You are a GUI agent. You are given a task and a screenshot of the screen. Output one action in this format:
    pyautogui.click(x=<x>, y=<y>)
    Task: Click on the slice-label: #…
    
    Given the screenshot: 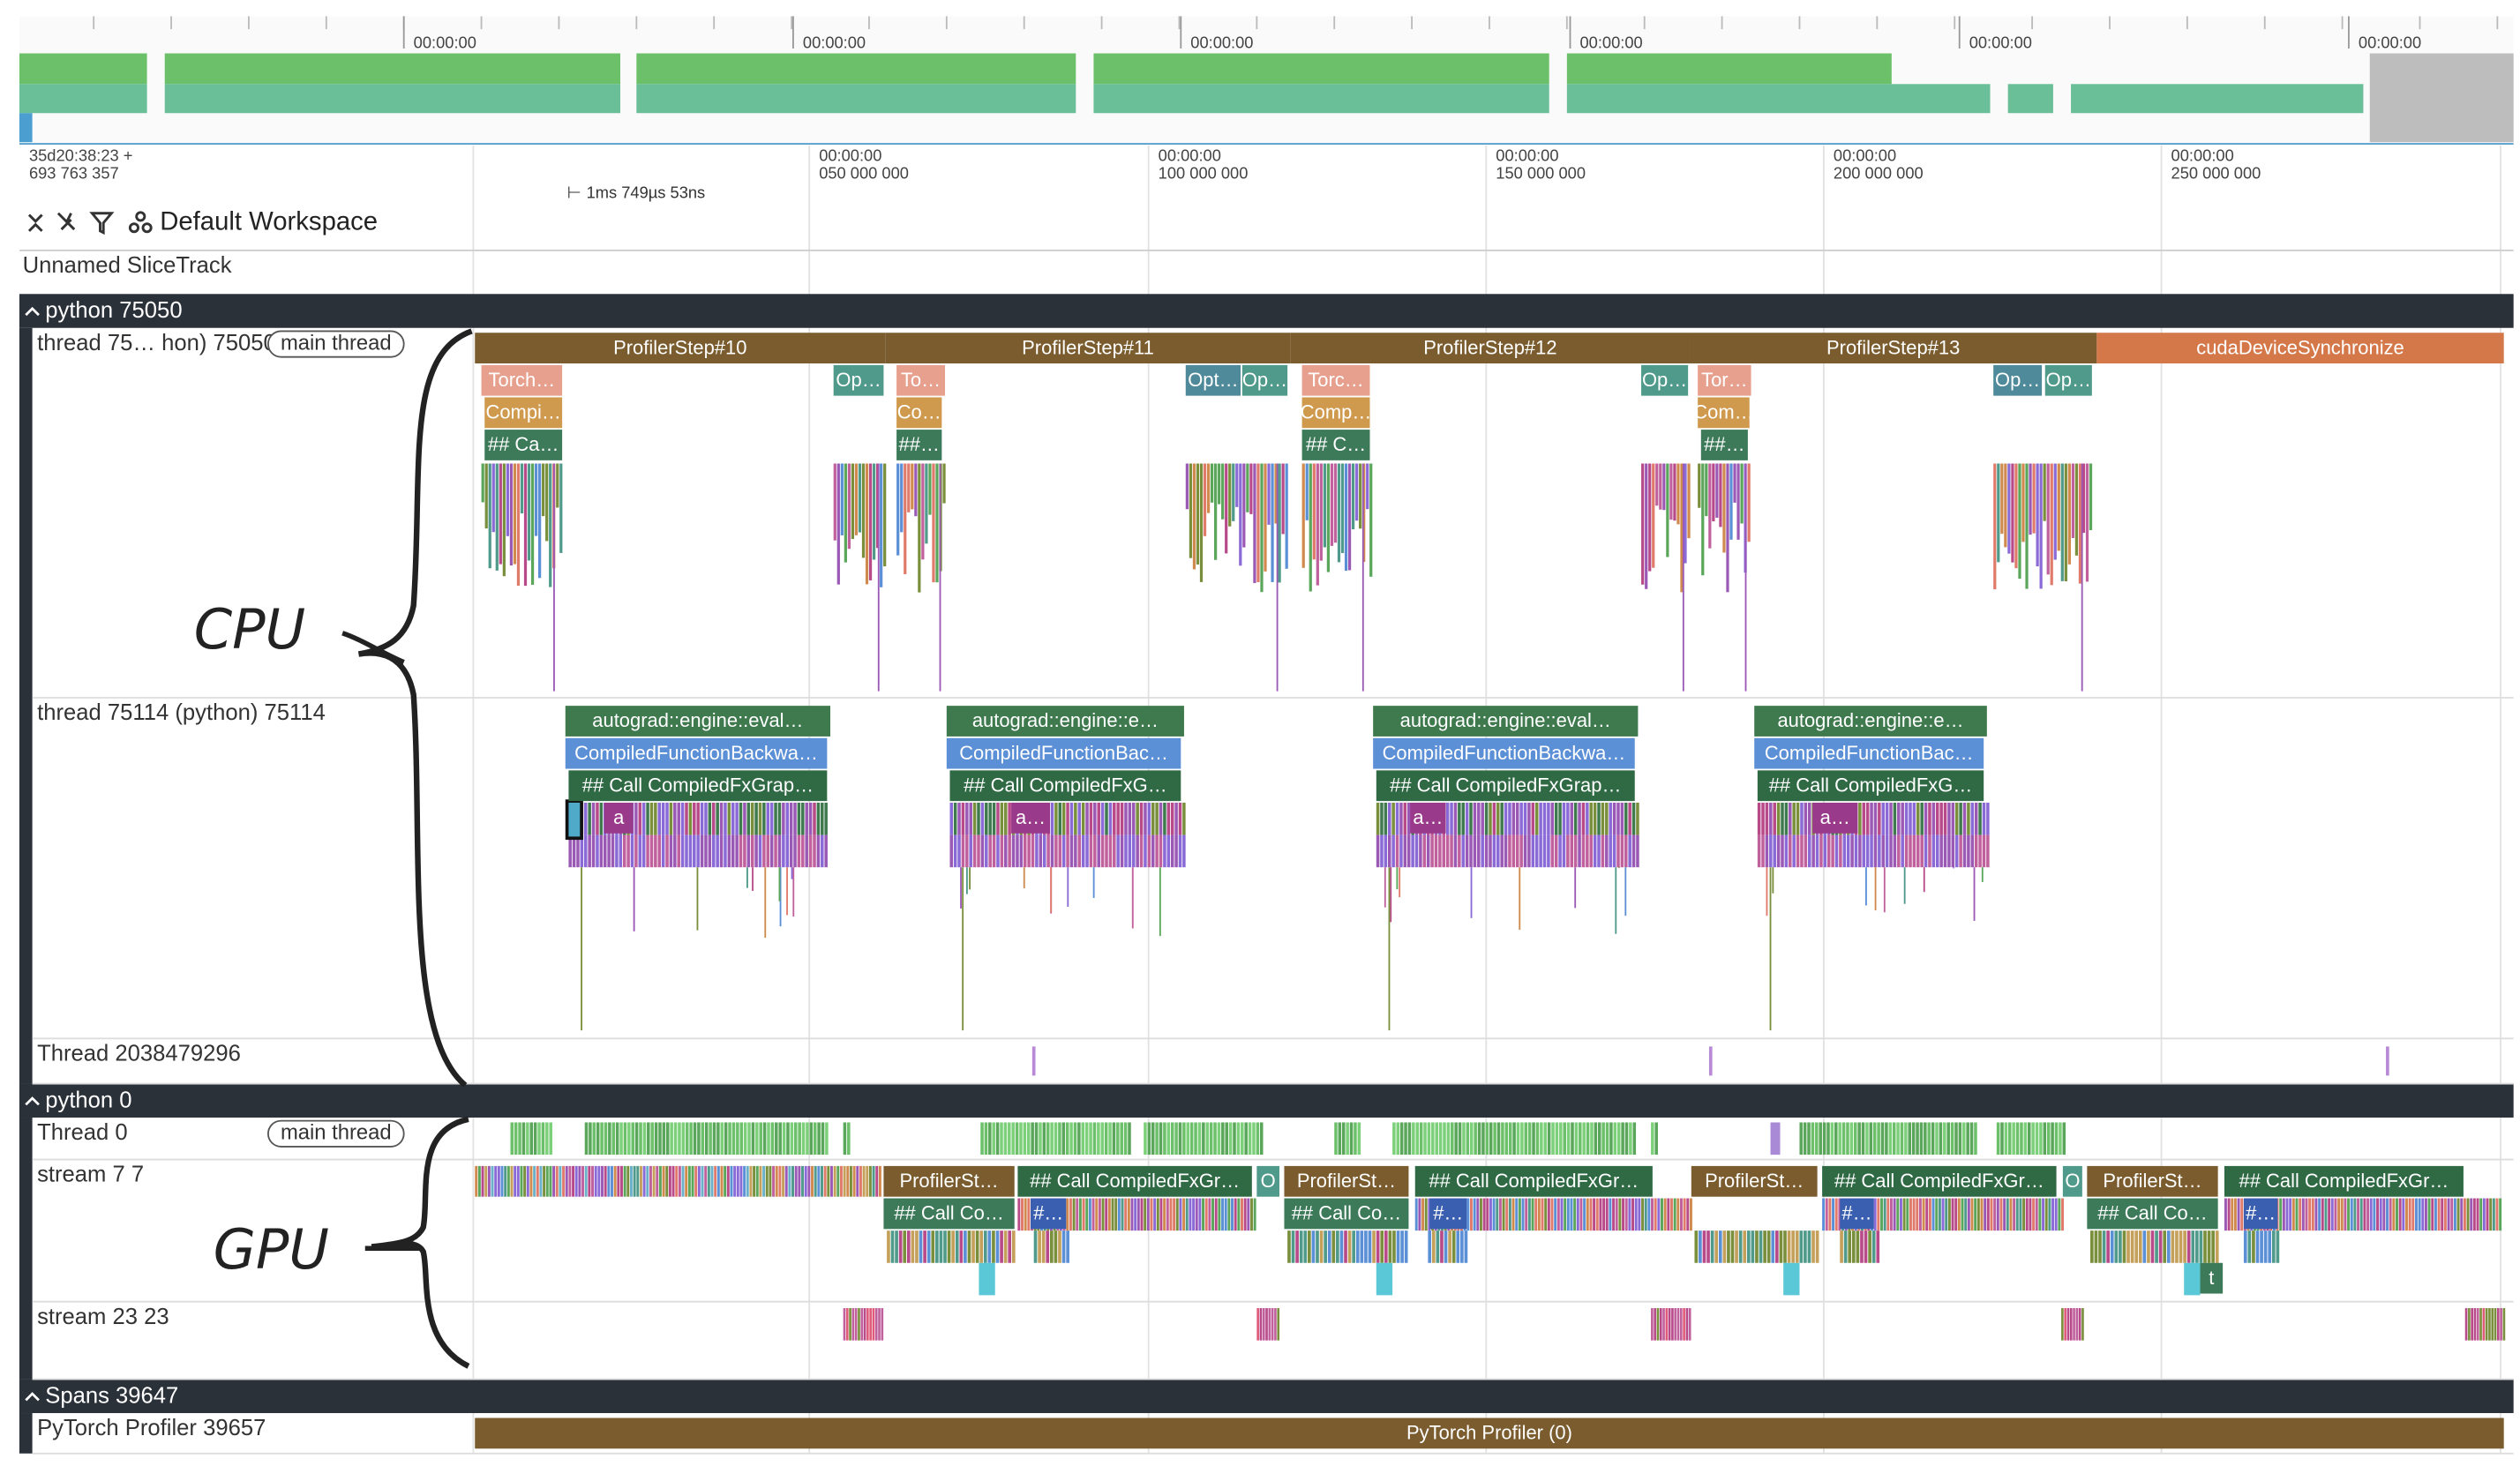 What is the action you would take?
    pyautogui.click(x=1448, y=1213)
    